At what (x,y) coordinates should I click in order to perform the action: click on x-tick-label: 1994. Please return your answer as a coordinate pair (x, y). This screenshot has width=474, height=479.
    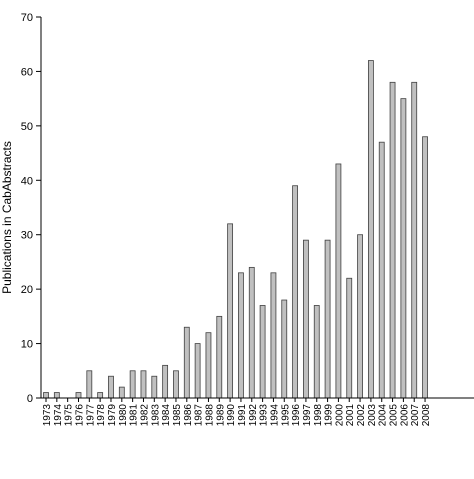
    Looking at the image, I should click on (274, 415).